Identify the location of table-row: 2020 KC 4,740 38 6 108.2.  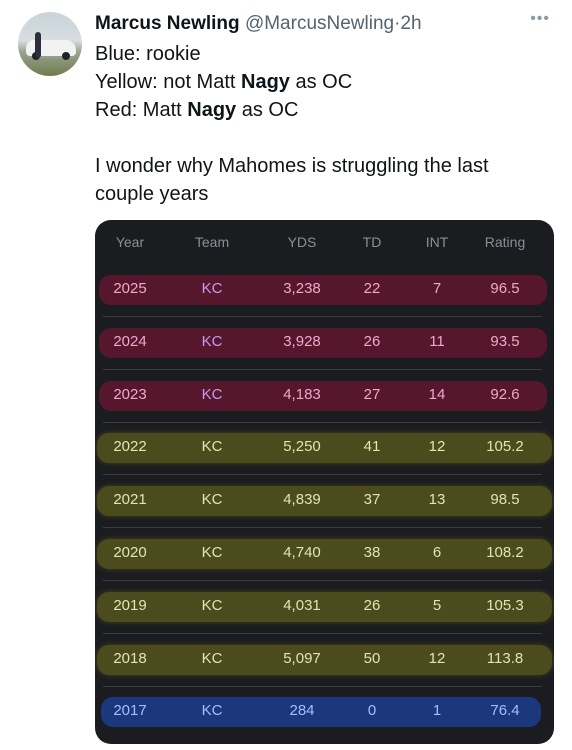
(324, 554).